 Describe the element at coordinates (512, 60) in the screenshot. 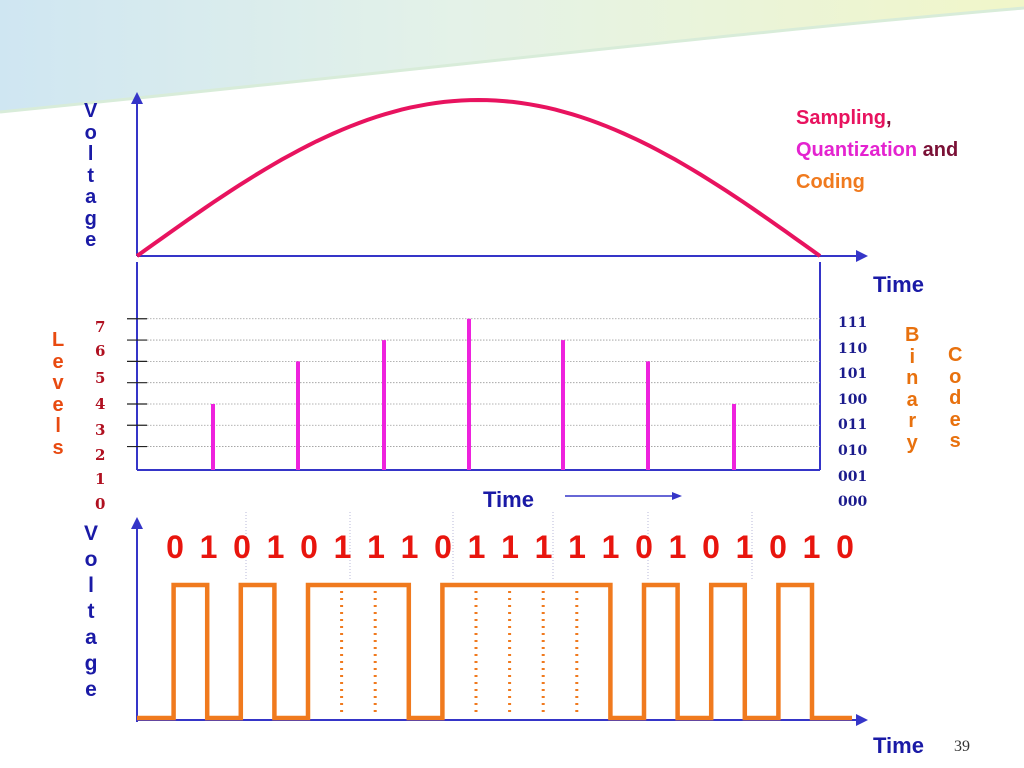

I see `swoosh-stripe` at that location.